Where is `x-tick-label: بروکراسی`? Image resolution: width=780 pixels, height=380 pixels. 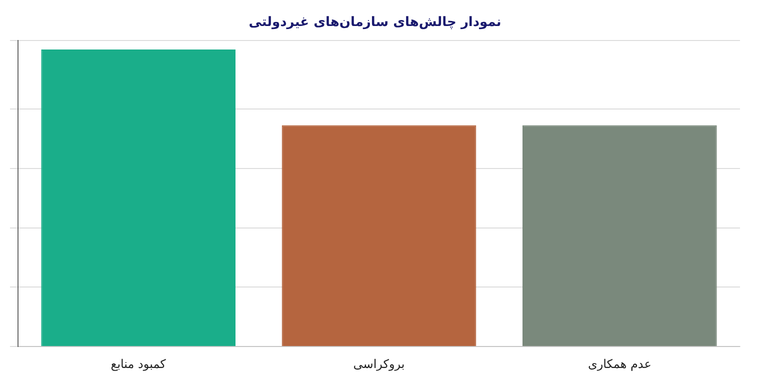 x-tick-label: بروکراسی is located at coordinates (379, 363).